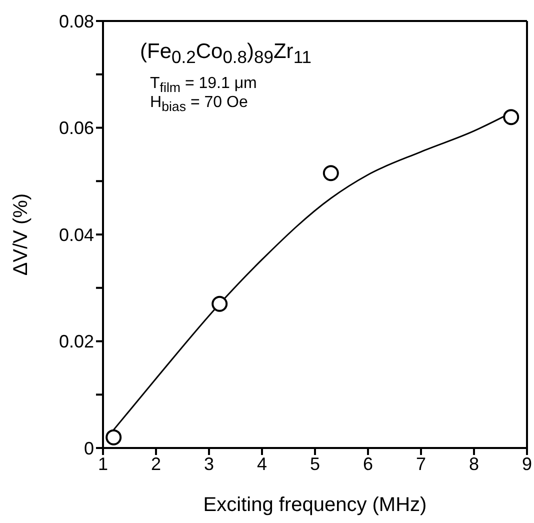  What do you see at coordinates (76, 234) in the screenshot?
I see `y-tick-label: 0.04` at bounding box center [76, 234].